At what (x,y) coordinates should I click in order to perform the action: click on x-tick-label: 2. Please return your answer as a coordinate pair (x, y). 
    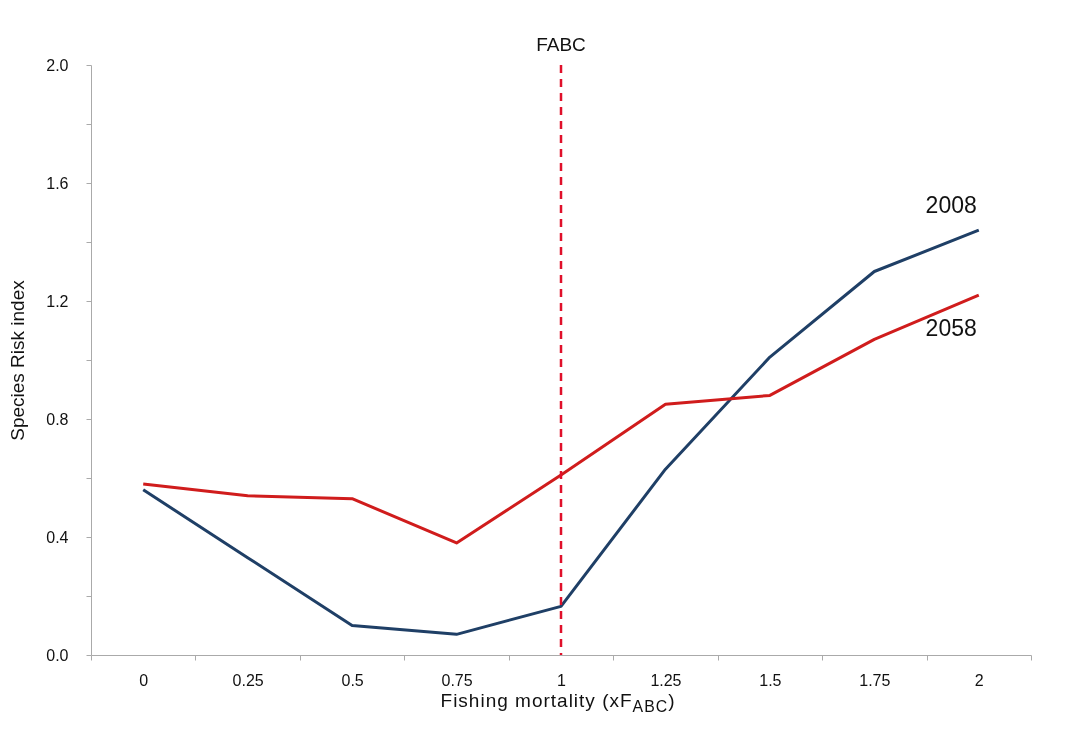
    Looking at the image, I should click on (979, 680).